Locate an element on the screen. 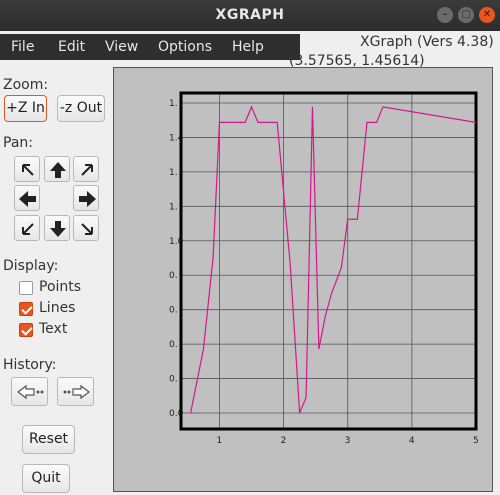 The image size is (500, 495). x-tick-label: 4 is located at coordinates (412, 441).